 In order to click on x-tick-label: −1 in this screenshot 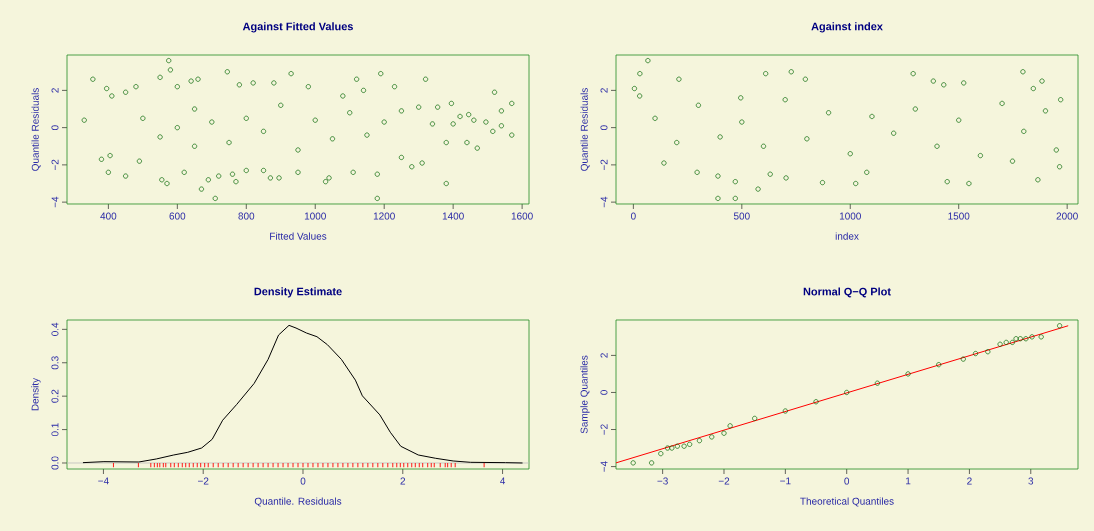, I will do `click(785, 481)`.